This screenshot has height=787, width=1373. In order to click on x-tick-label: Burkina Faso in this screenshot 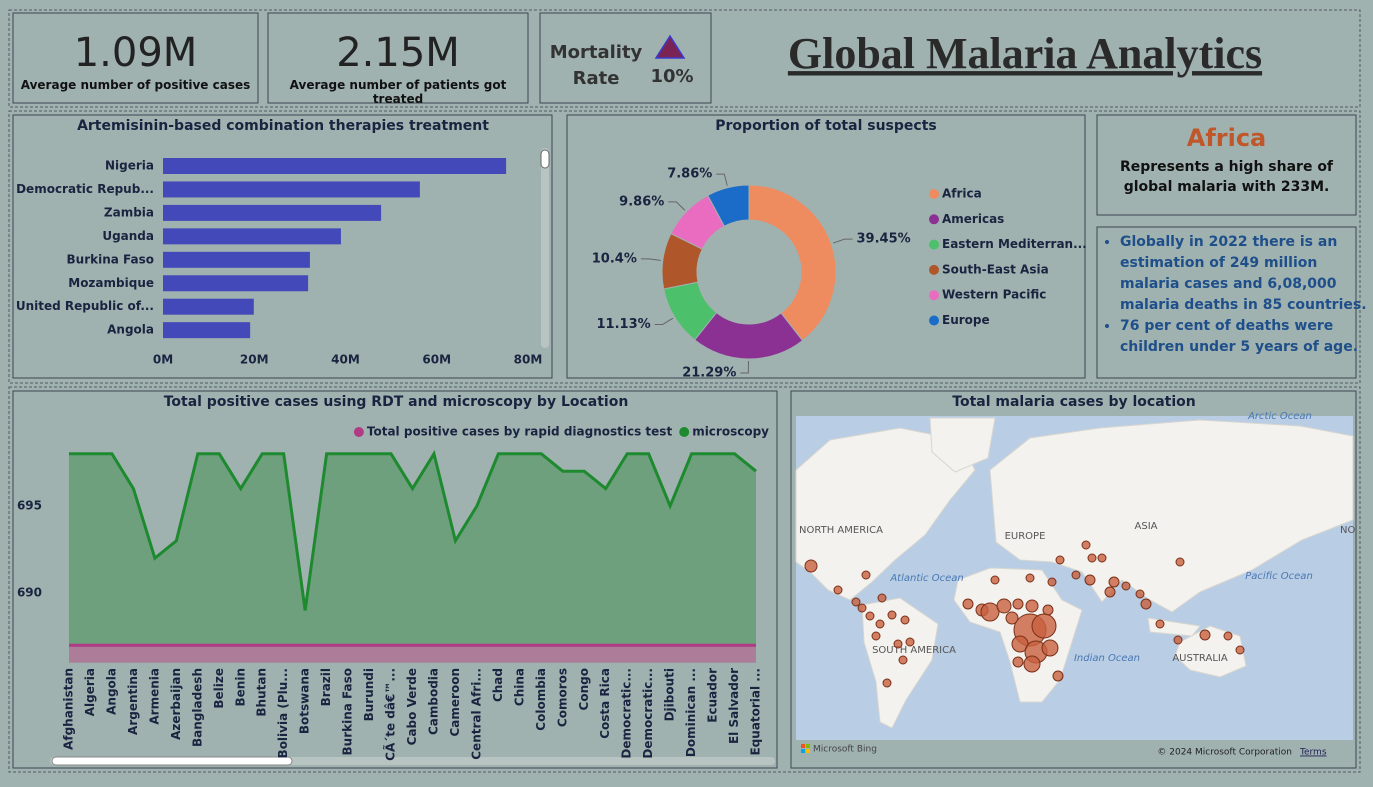, I will do `click(348, 712)`.